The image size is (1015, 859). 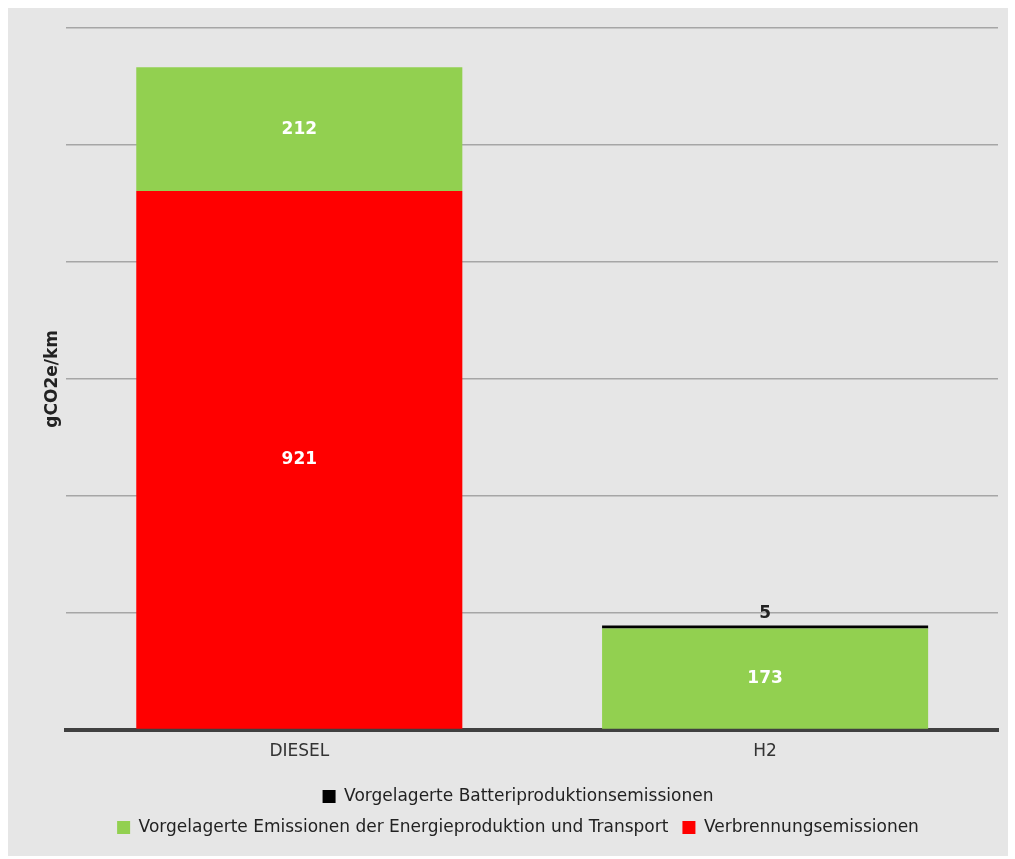 What do you see at coordinates (299, 750) in the screenshot?
I see `x-tick-label: DIESEL` at bounding box center [299, 750].